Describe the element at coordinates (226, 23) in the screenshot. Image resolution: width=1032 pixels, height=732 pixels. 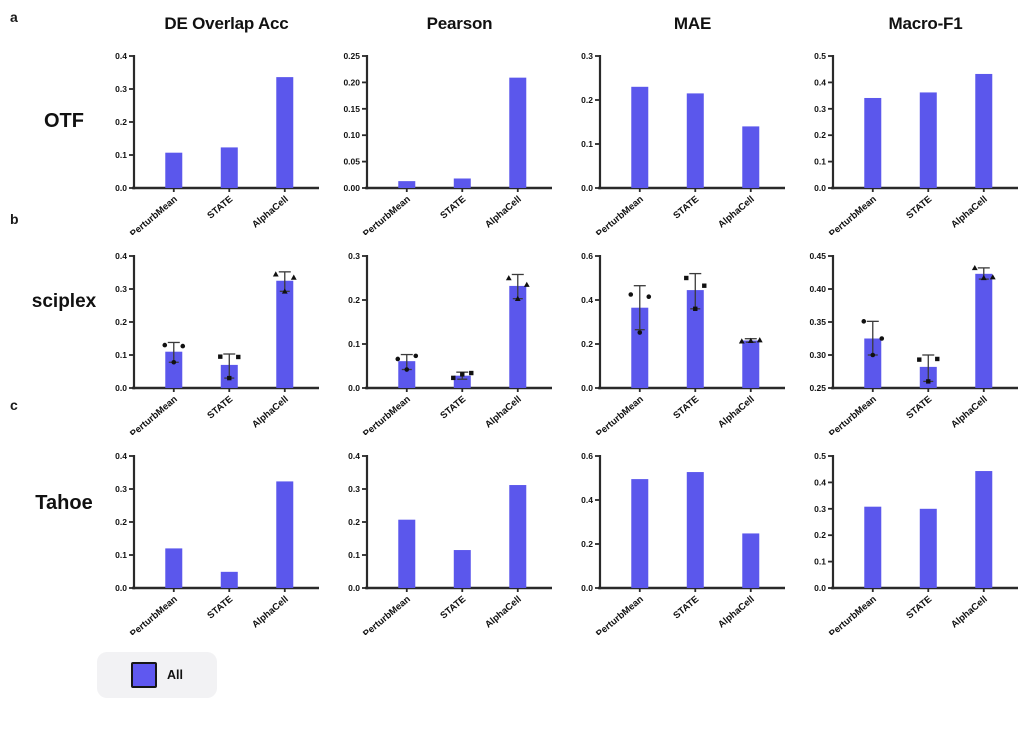
I see `col-title-de-overlap-acc: DE Overlap Acc` at that location.